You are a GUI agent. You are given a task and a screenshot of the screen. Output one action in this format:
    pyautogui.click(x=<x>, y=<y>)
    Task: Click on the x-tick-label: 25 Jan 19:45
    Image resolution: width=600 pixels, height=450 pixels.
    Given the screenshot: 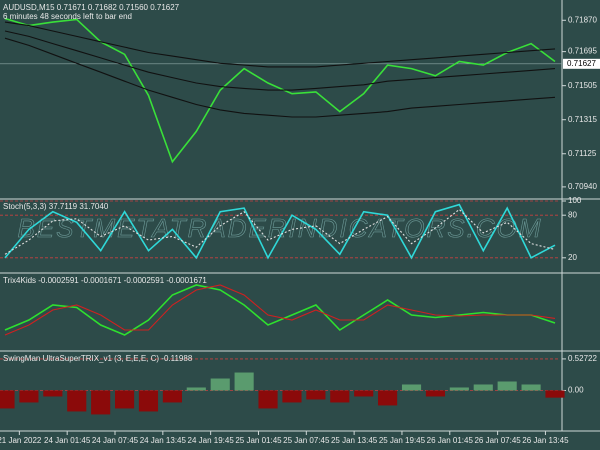 What is the action you would take?
    pyautogui.click(x=402, y=440)
    